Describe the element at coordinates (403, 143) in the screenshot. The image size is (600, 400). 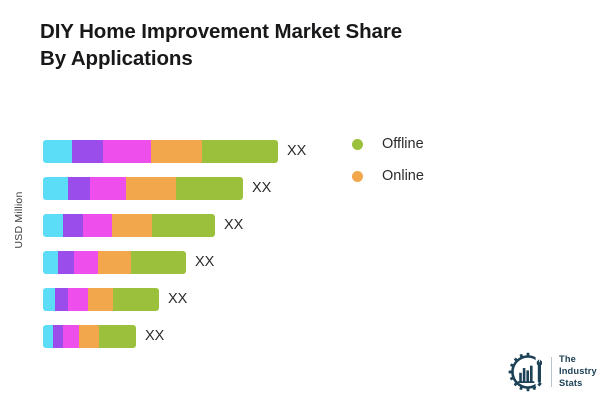
I see `legend-label: Offline` at that location.